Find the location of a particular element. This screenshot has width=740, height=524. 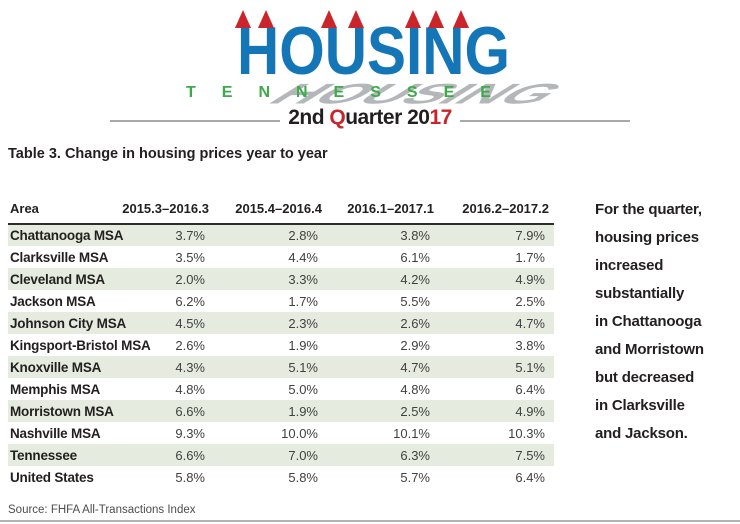

table-row: United States 5.8% 5.8% 5.7% 6.4% is located at coordinates (281, 477).